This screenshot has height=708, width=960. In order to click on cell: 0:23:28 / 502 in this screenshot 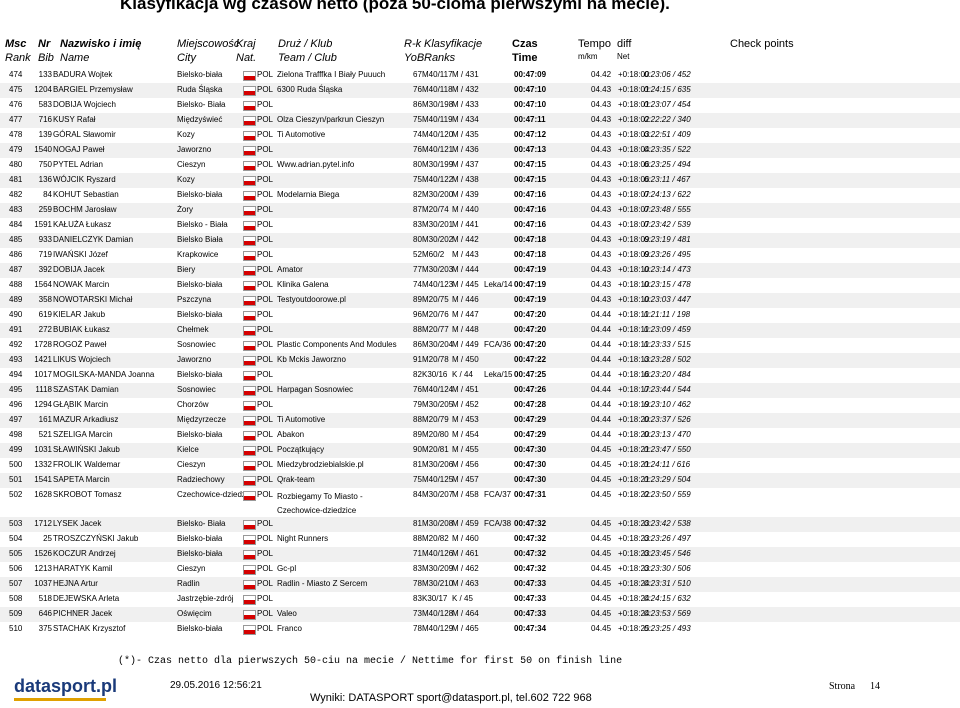, I will do `click(667, 359)`.